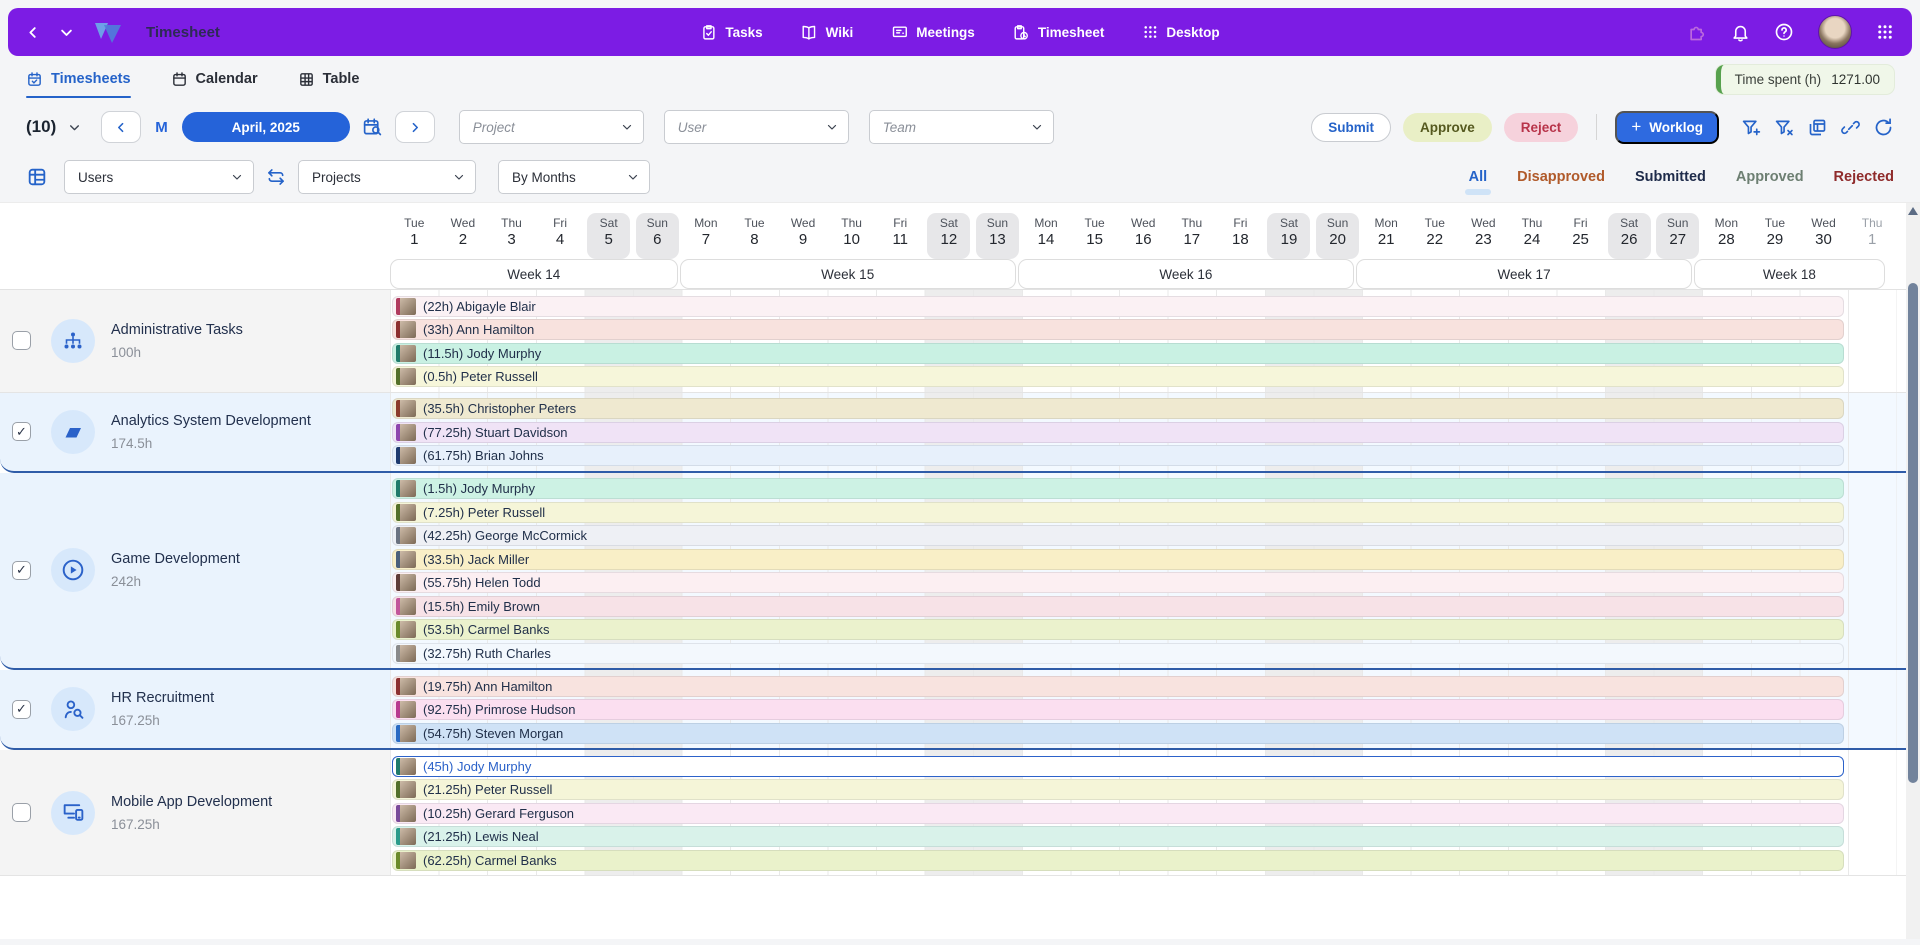  Describe the element at coordinates (414, 127) in the screenshot. I see `next-period-button` at that location.